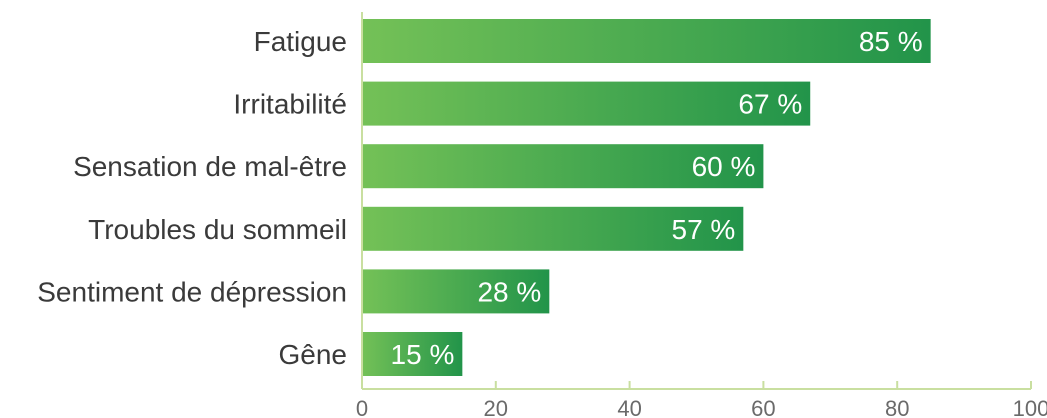 This screenshot has height=418, width=1047. What do you see at coordinates (313, 354) in the screenshot?
I see `category-label: Gêne` at bounding box center [313, 354].